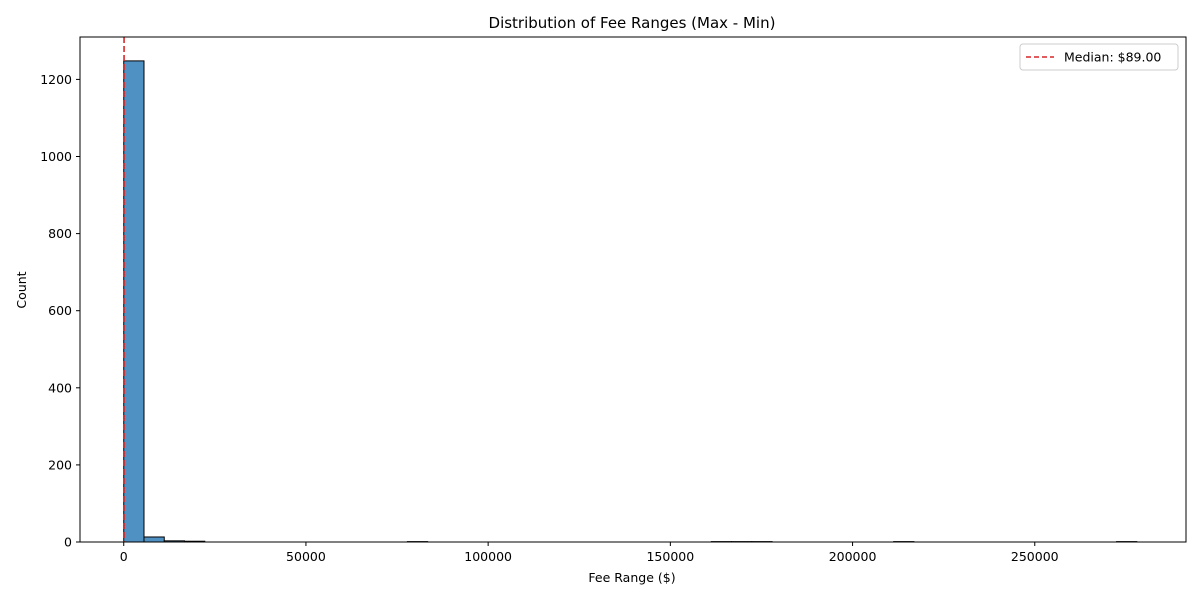  I want to click on x-axis-ticks: 0 50000 100000 150000 200000 250000, so click(589, 553).